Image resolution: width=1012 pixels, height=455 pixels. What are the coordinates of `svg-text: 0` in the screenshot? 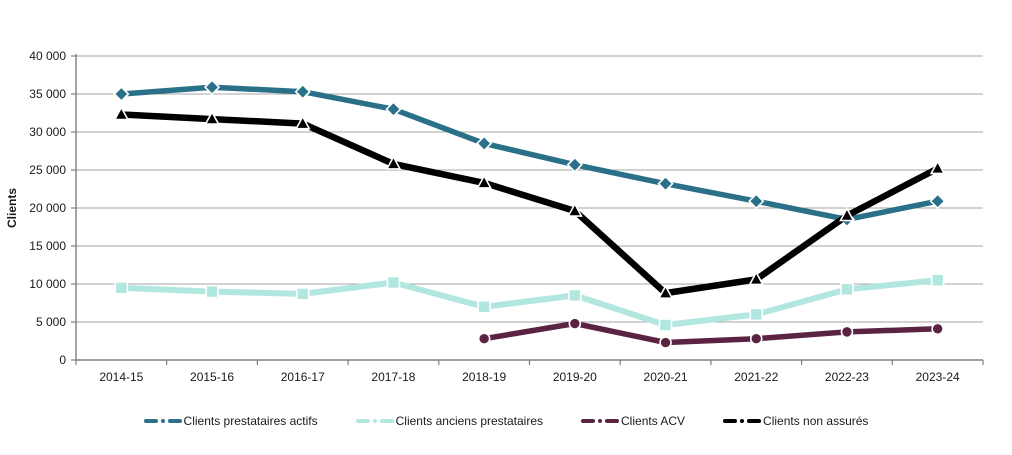 It's located at (62, 360).